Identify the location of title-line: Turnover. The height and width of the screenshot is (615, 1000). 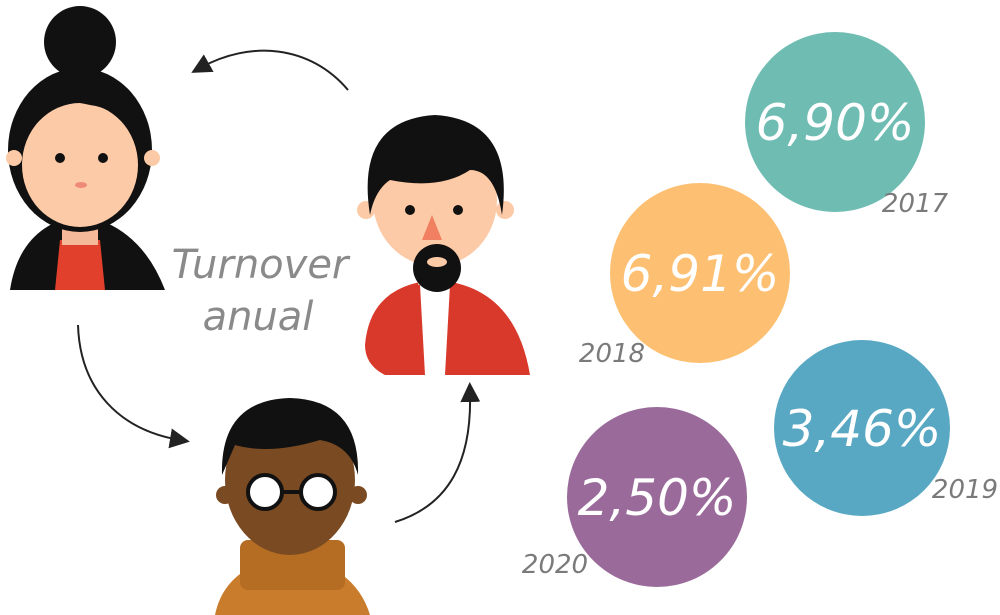
(261, 265).